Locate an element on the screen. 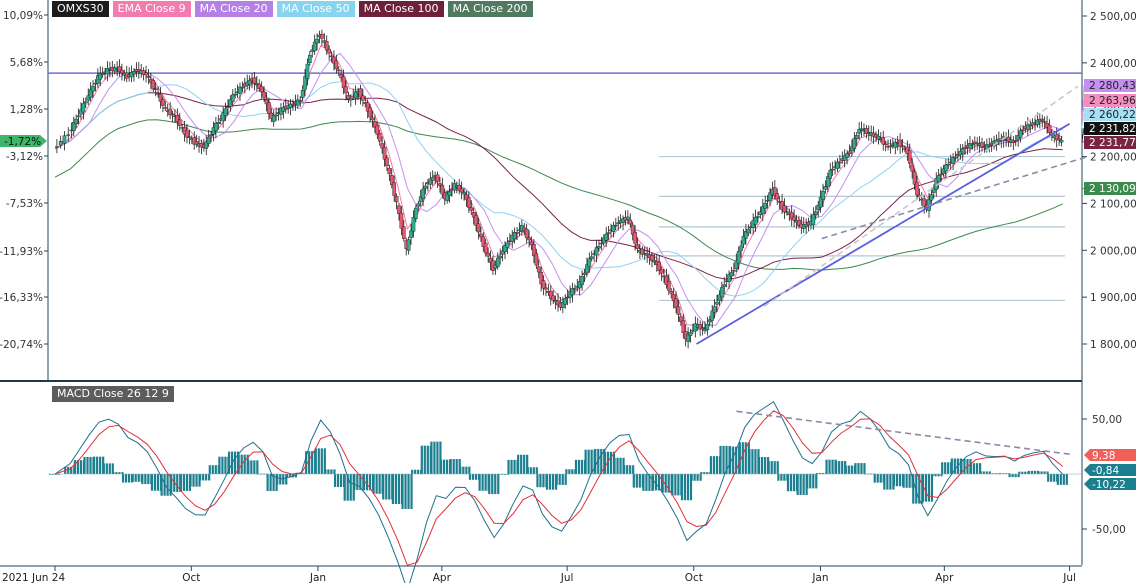 The height and width of the screenshot is (587, 1136). pct-tick-label: 5,68% is located at coordinates (26, 63).